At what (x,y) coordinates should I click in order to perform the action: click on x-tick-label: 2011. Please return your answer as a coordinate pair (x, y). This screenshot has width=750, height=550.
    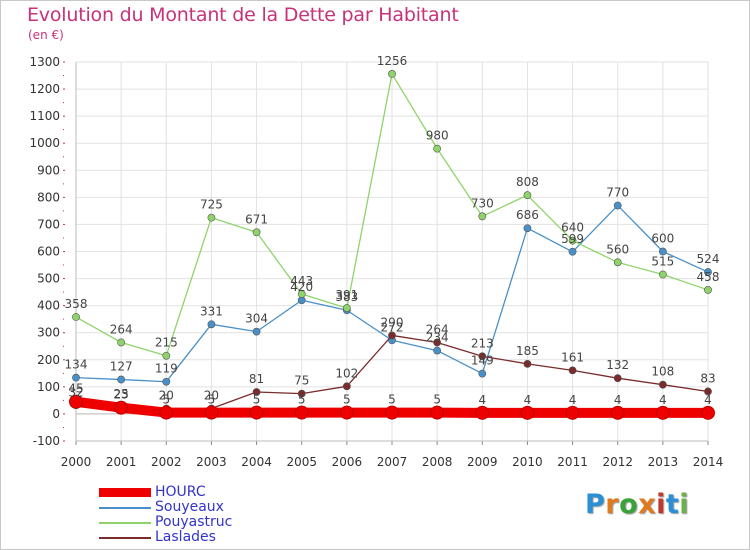
    Looking at the image, I should click on (572, 462).